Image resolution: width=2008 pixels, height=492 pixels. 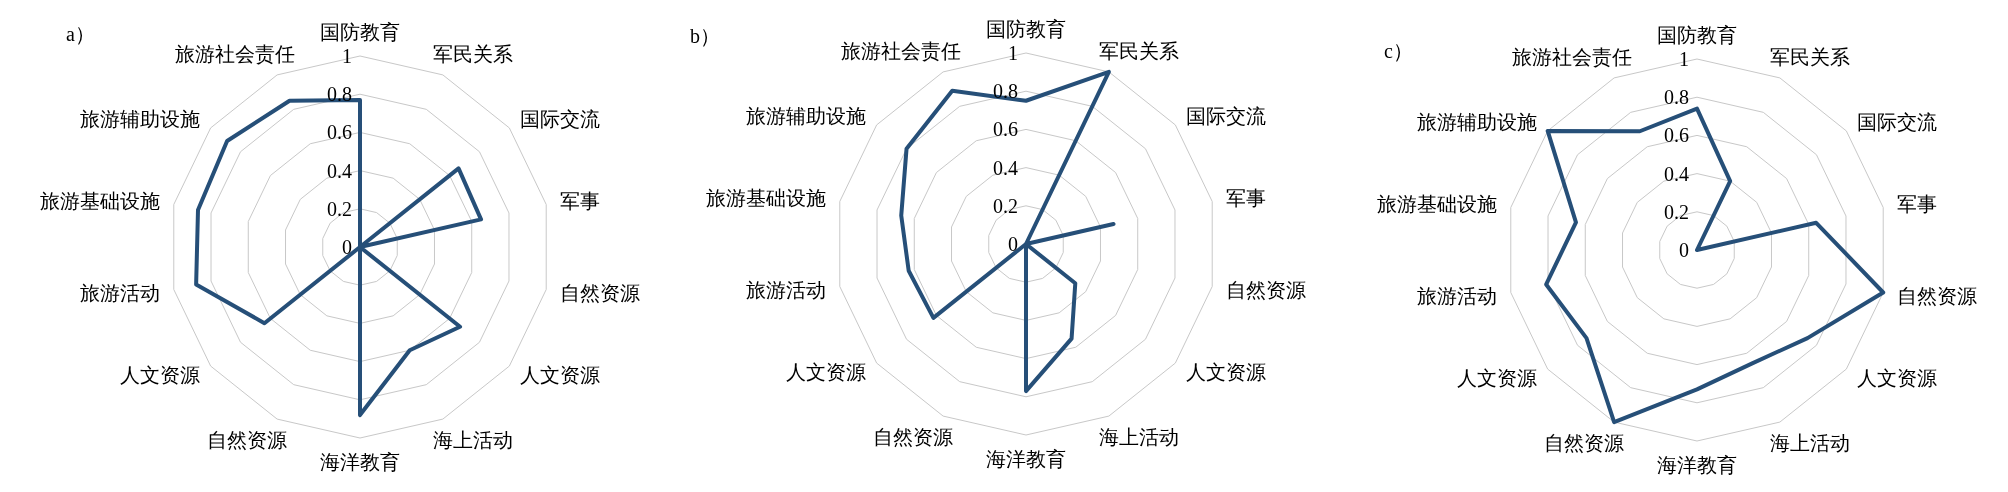 I want to click on y-tick-label: 0.8, so click(x=1676, y=97).